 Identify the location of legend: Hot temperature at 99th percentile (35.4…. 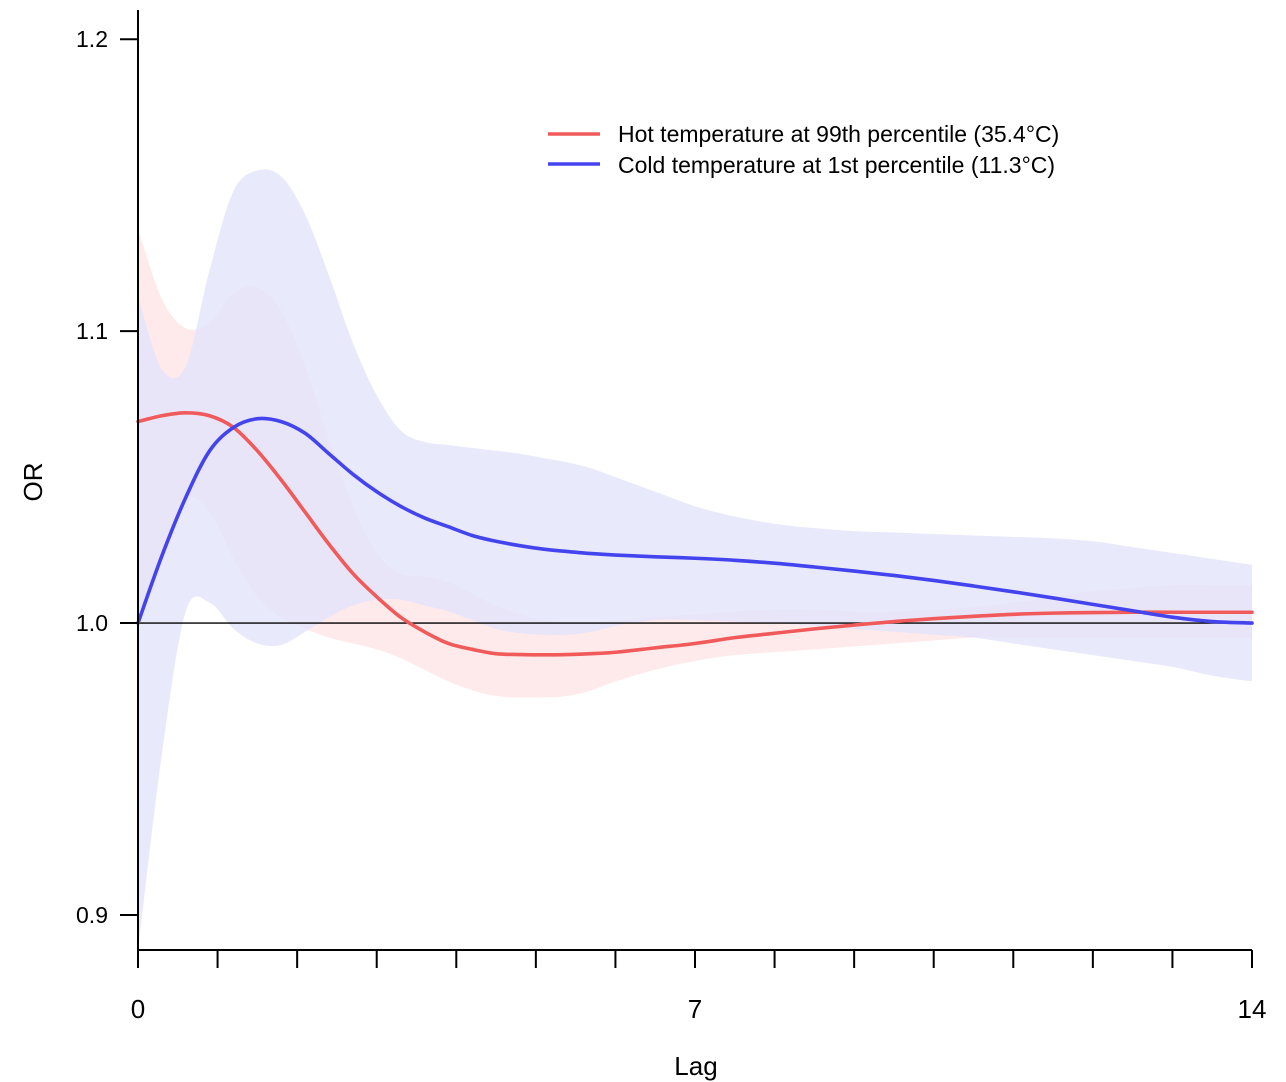
(803, 149).